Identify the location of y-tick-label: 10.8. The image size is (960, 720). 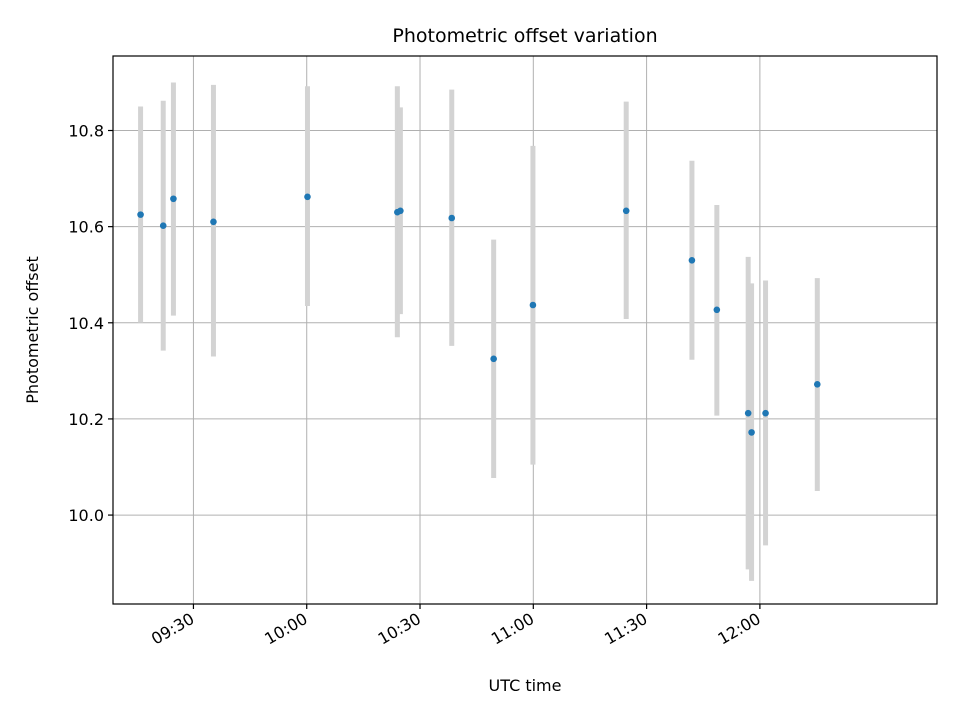
(86, 131).